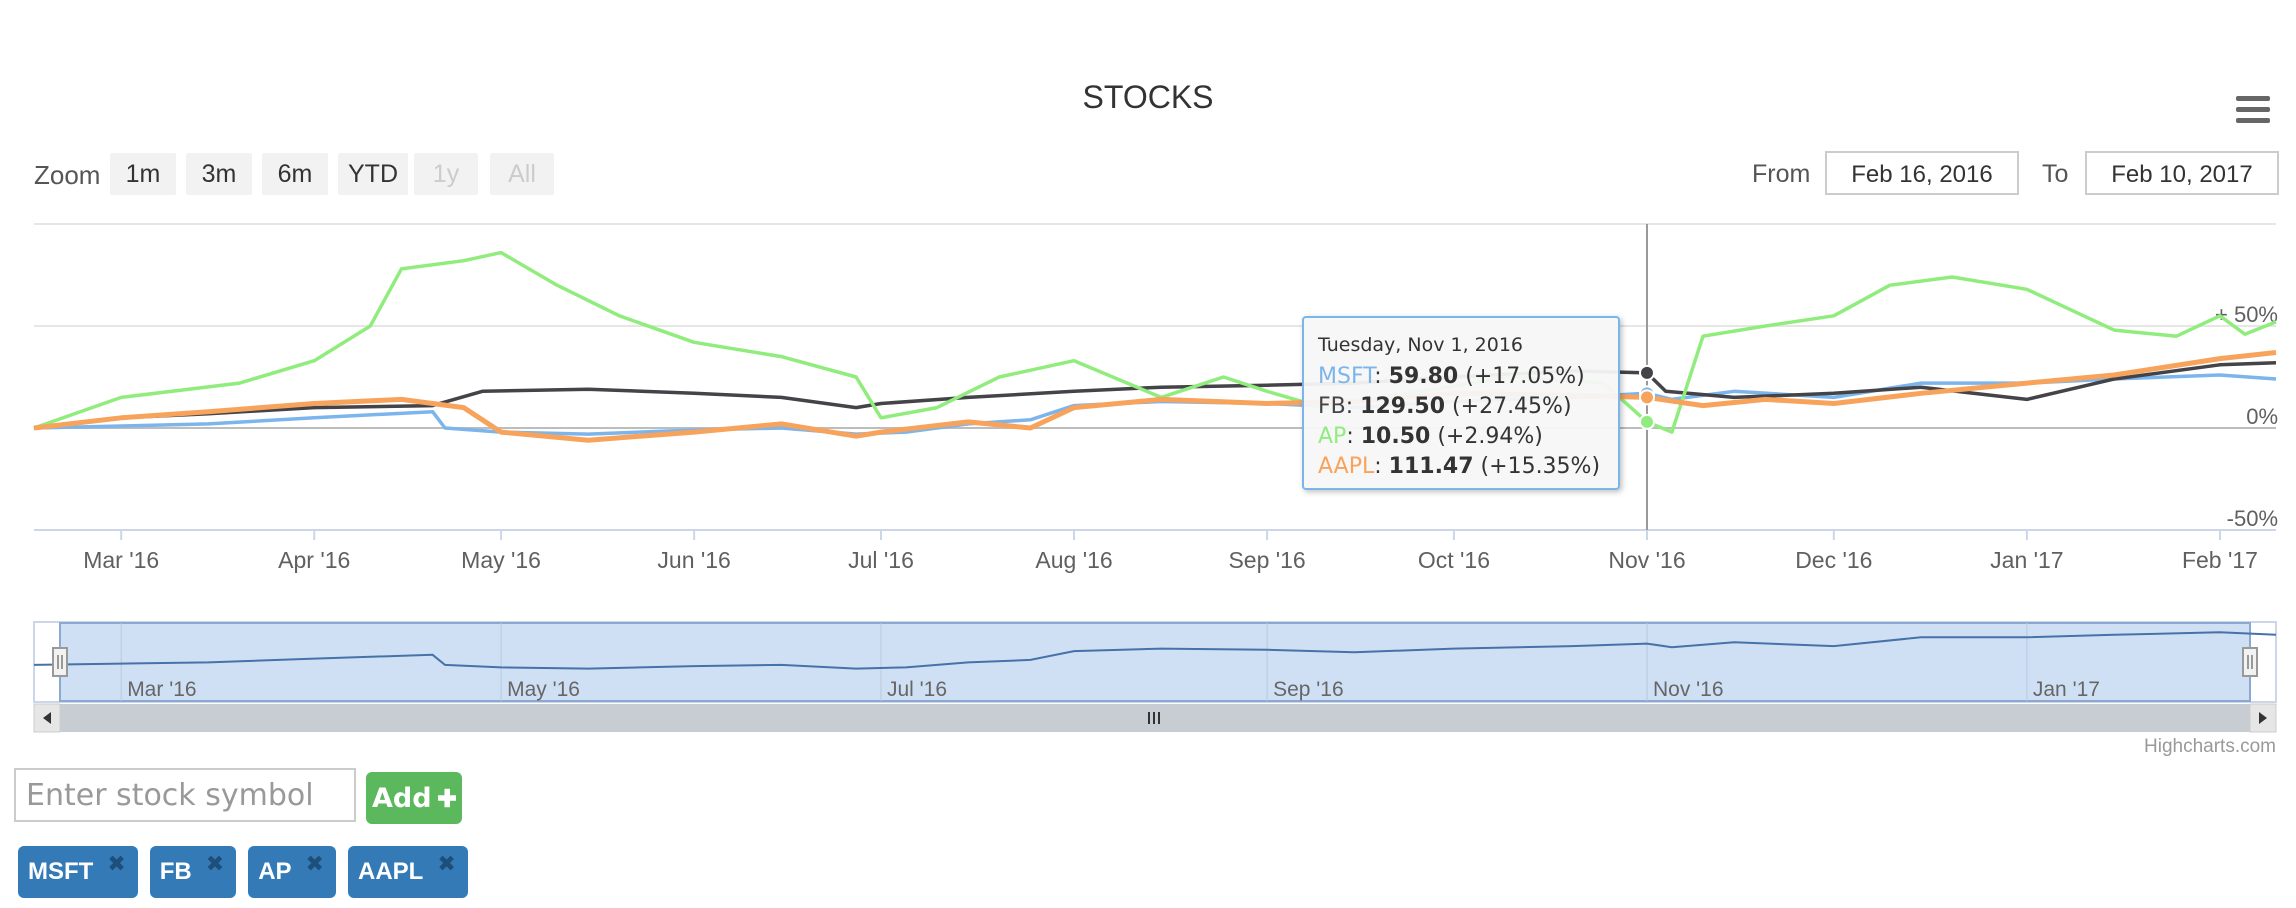 This screenshot has height=908, width=2296. I want to click on stock-tag-fb: FB ✖, so click(193, 872).